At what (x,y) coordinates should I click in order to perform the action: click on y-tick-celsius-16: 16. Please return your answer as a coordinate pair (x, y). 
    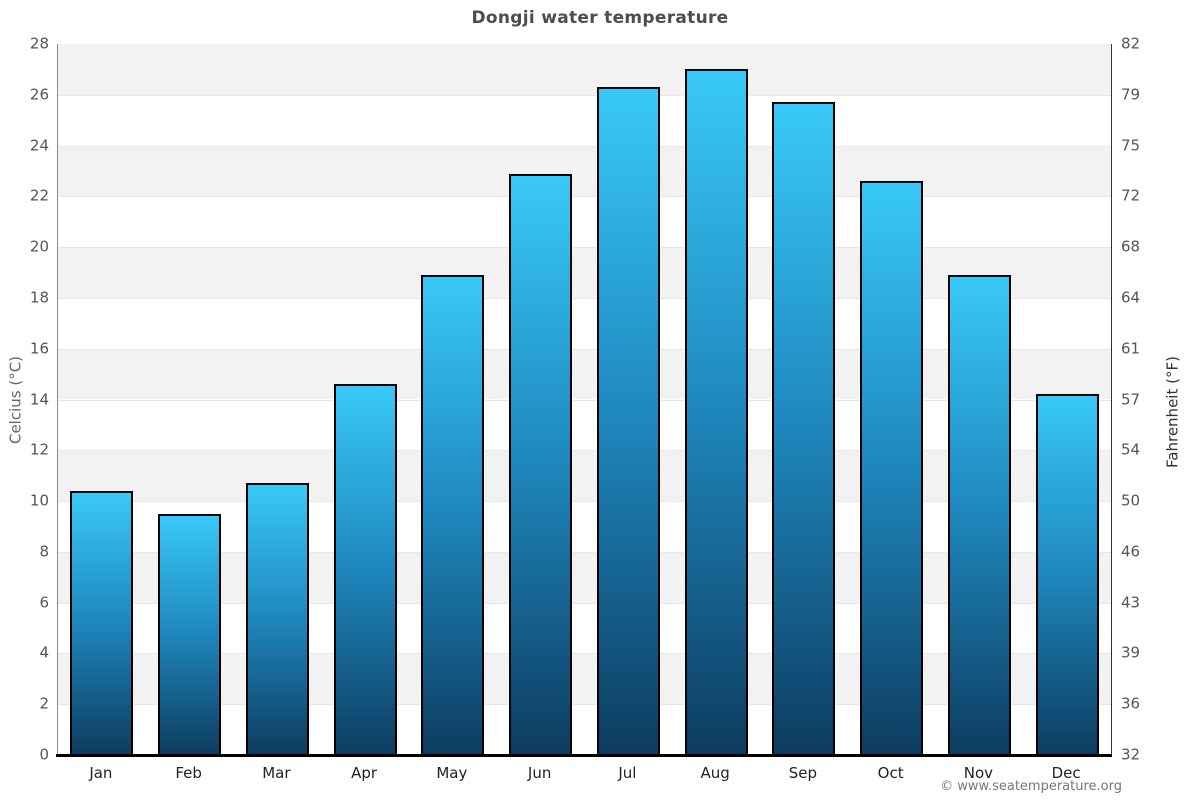
    Looking at the image, I should click on (39, 348).